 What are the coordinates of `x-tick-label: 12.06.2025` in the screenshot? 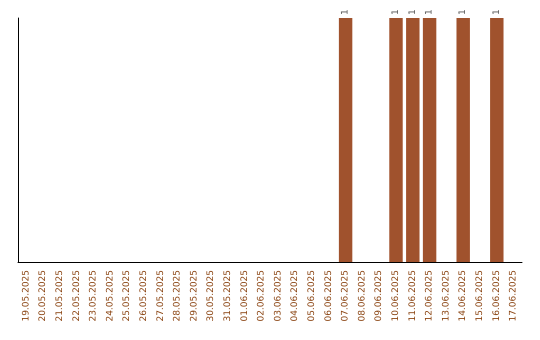 It's located at (429, 296).